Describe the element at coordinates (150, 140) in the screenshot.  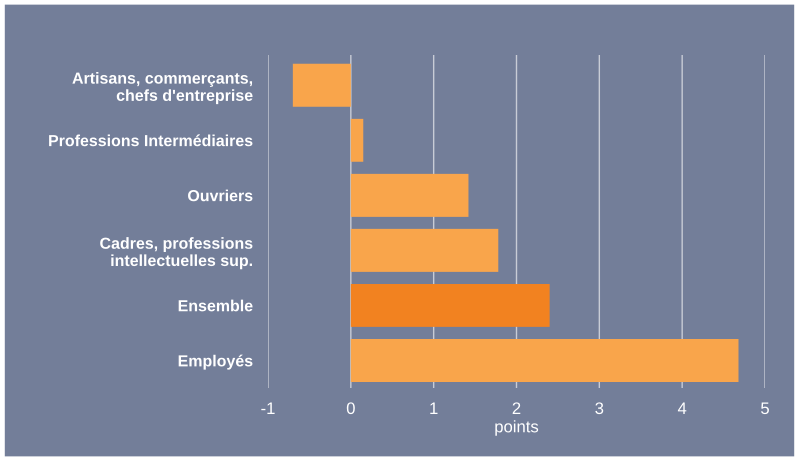
I see `y-tick-label: Professions Intermédiaires` at that location.